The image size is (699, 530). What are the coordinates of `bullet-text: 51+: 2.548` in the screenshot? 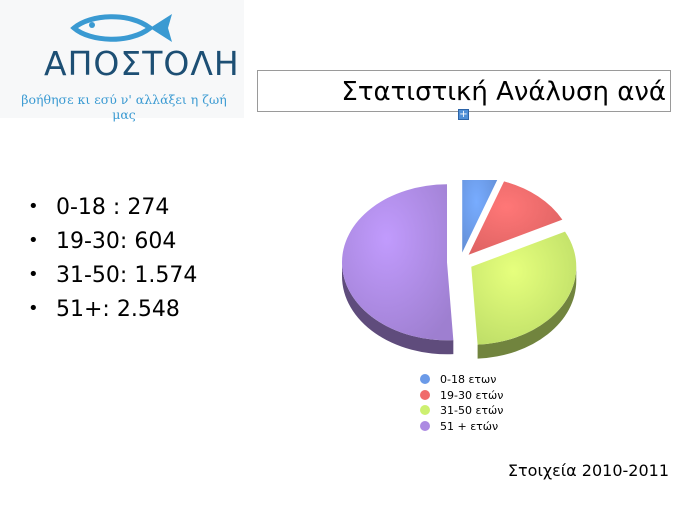 It's located at (118, 309).